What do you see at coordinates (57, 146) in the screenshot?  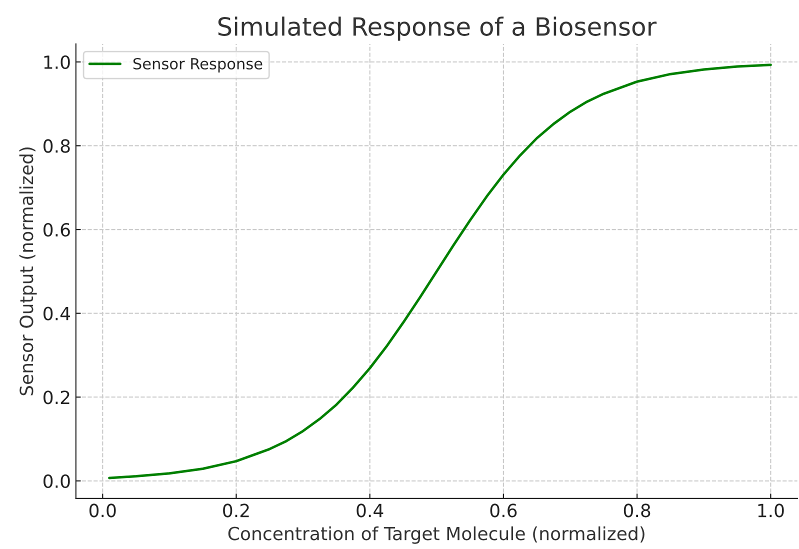 I see `y-tick-label: 0.8` at bounding box center [57, 146].